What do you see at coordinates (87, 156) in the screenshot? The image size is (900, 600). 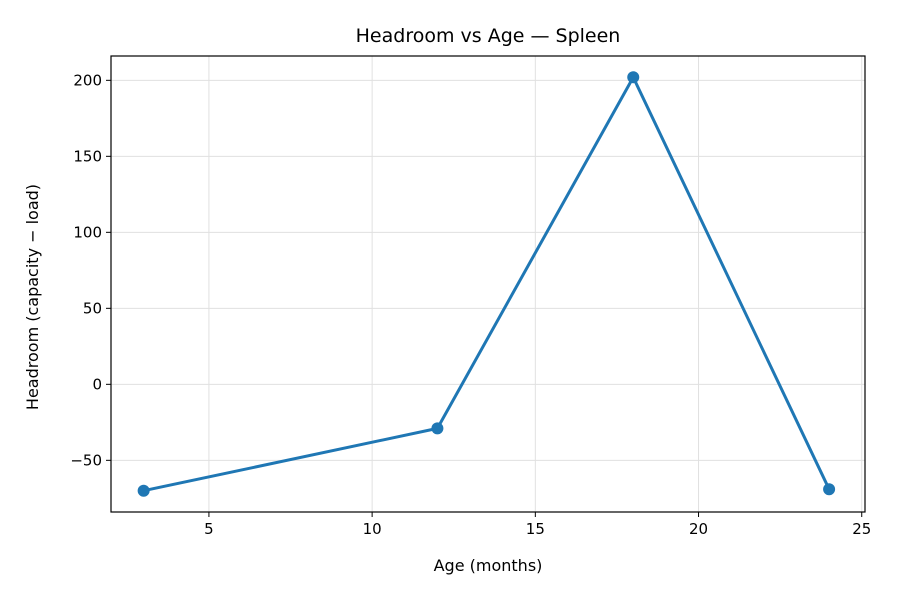 I see `y-tick-label: 150` at bounding box center [87, 156].